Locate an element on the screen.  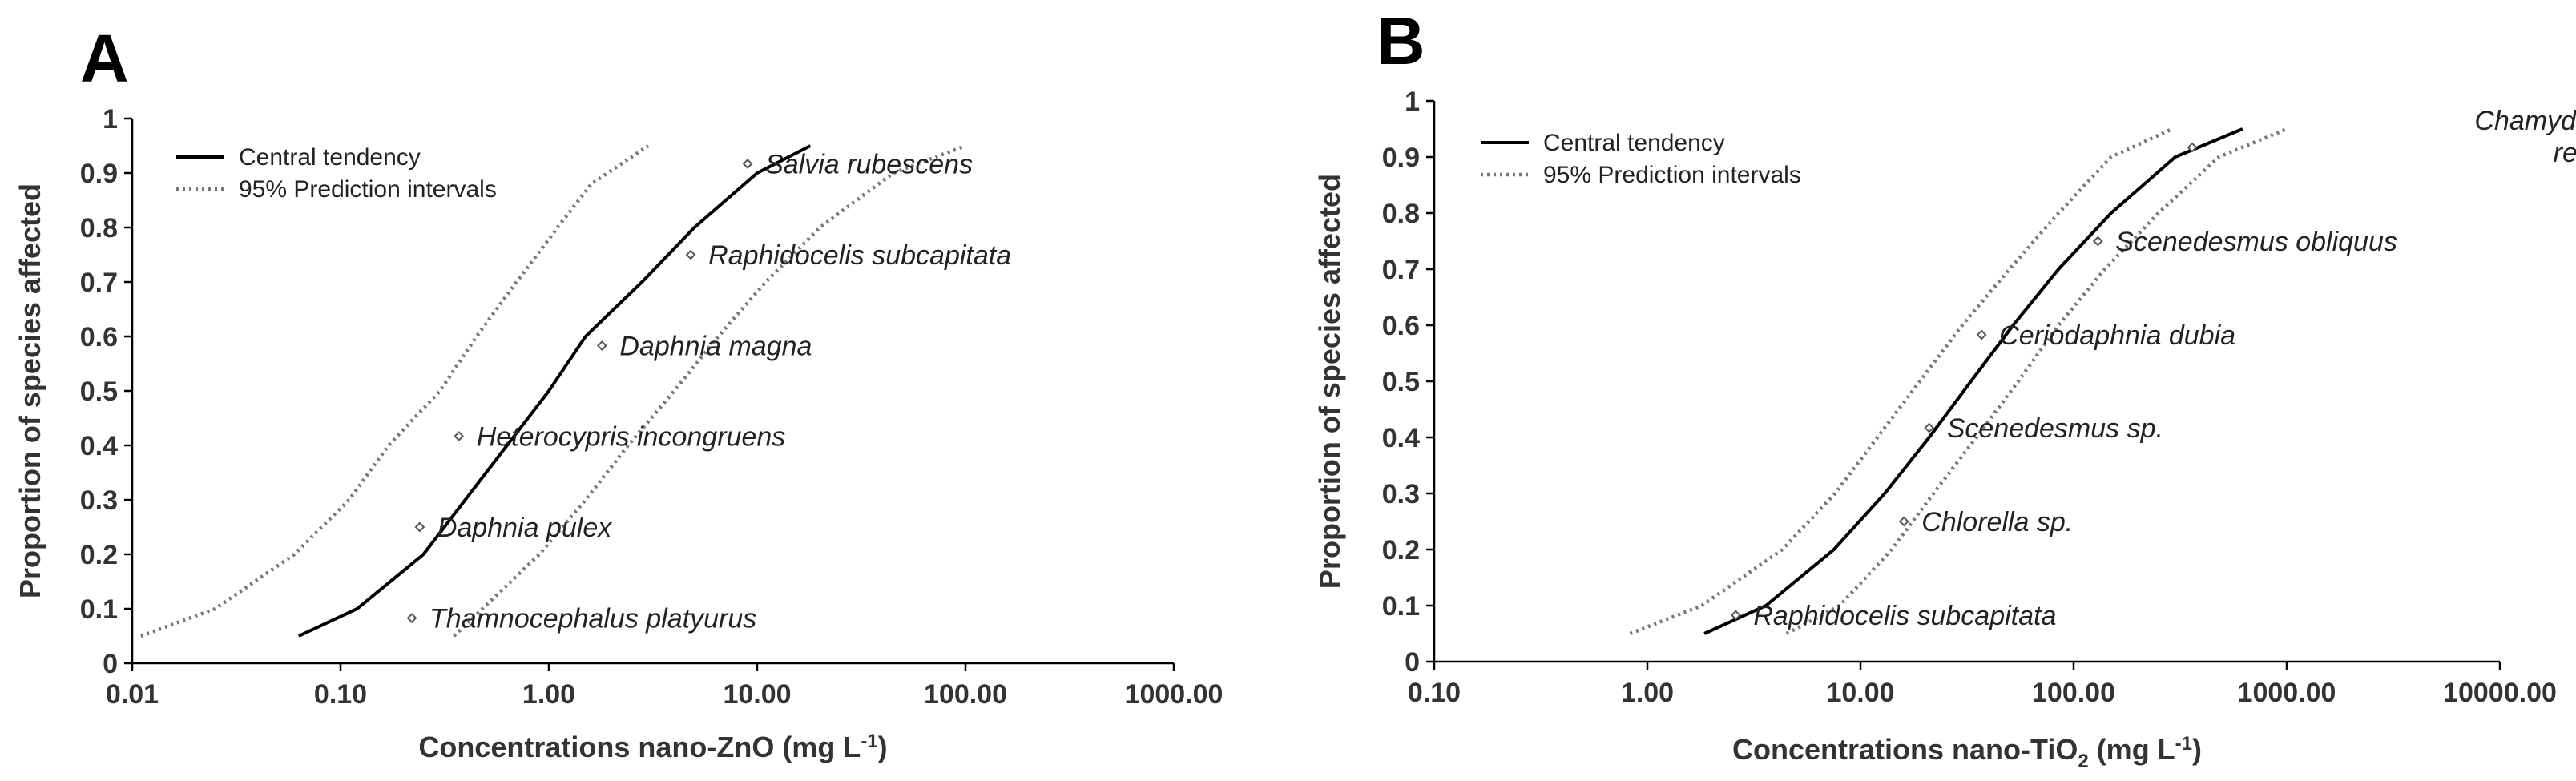
panel-b-y-tick-label: 0.8 is located at coordinates (1401, 214).